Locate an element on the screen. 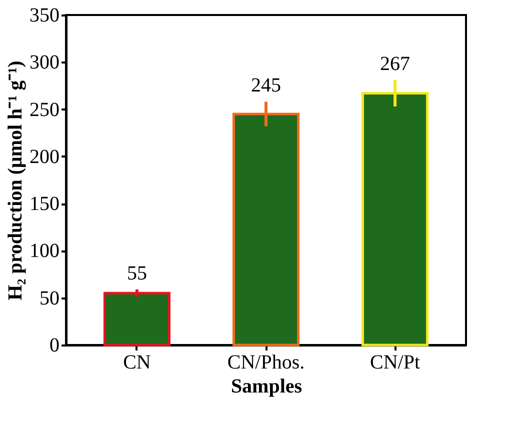 The width and height of the screenshot is (520, 434). x-axis-title: Samples is located at coordinates (266, 387).